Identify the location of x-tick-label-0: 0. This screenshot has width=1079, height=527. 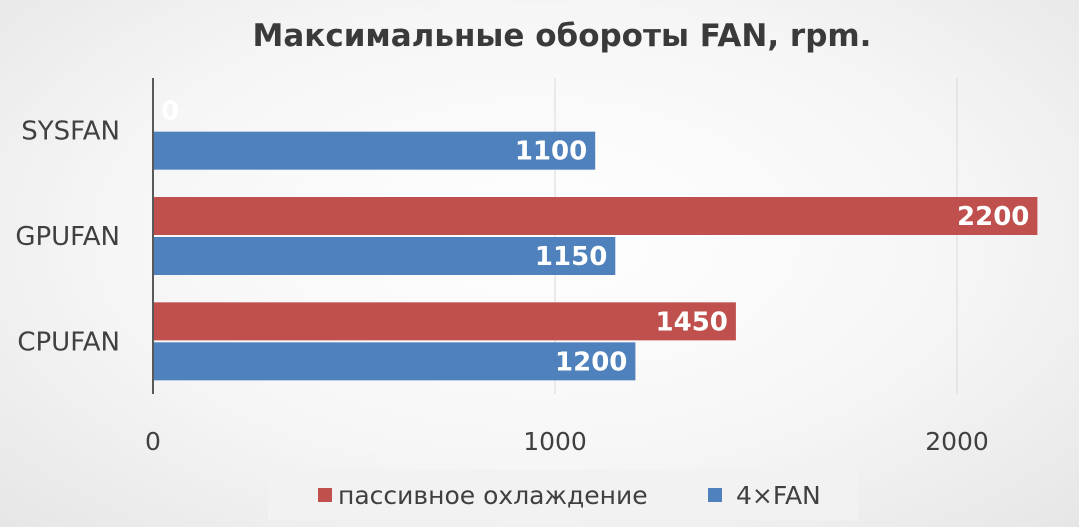
(153, 441).